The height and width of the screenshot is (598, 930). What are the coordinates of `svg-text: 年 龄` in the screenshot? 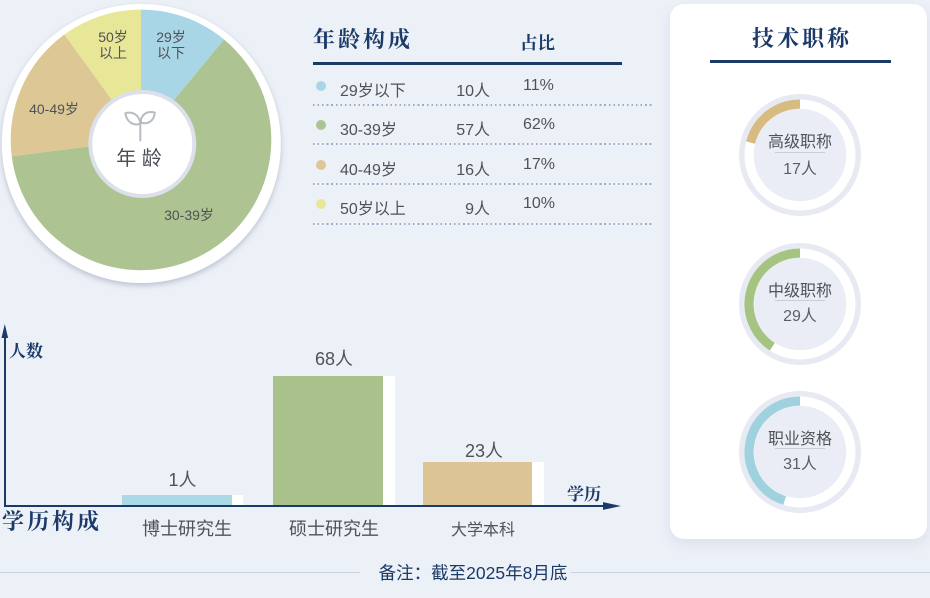 It's located at (139, 158).